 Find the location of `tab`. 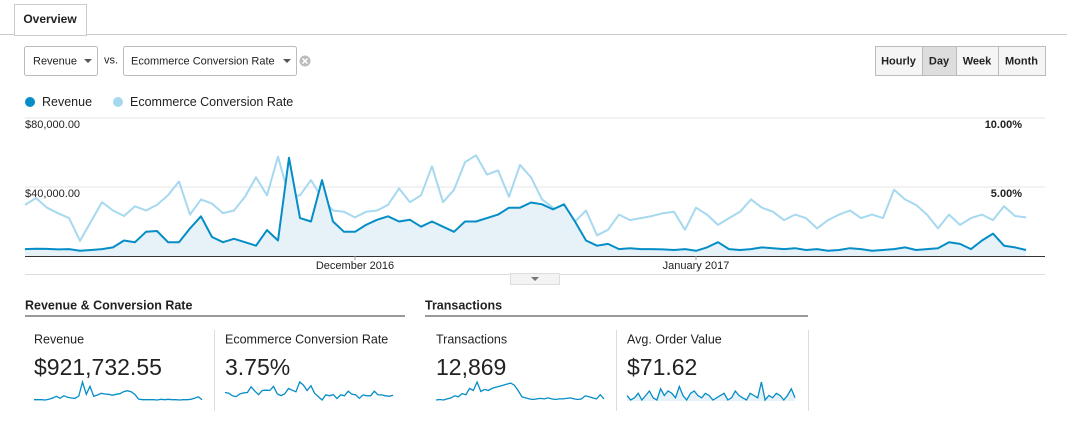

tab is located at coordinates (50, 20).